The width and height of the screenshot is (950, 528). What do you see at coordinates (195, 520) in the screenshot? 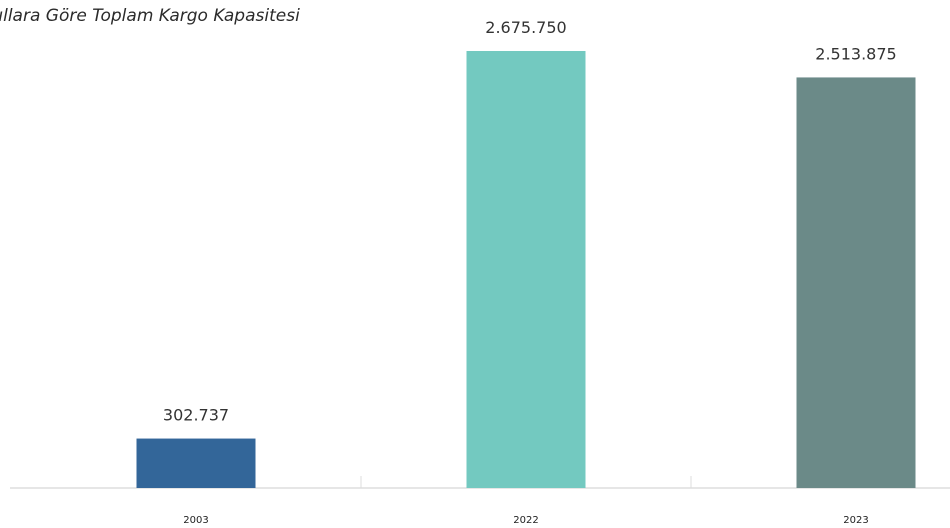
I see `x-tick-label-2003: 2003` at bounding box center [195, 520].